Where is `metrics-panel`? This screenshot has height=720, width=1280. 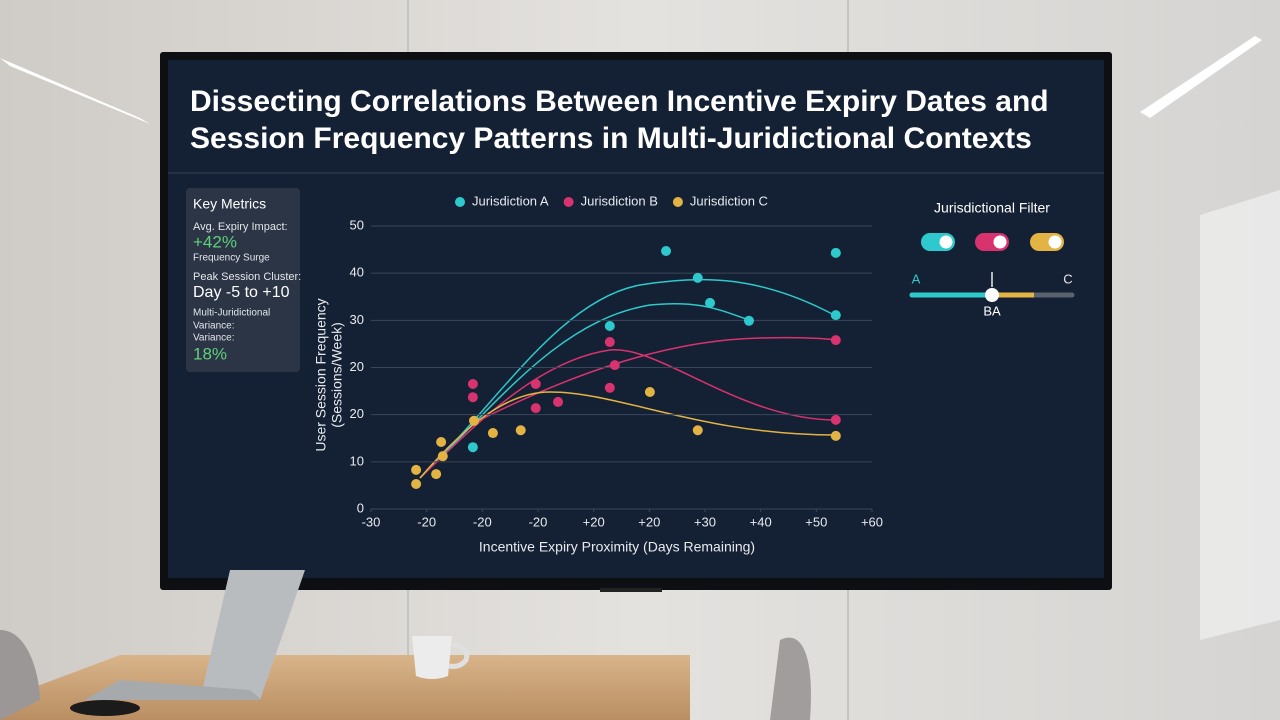
metrics-panel is located at coordinates (243, 280).